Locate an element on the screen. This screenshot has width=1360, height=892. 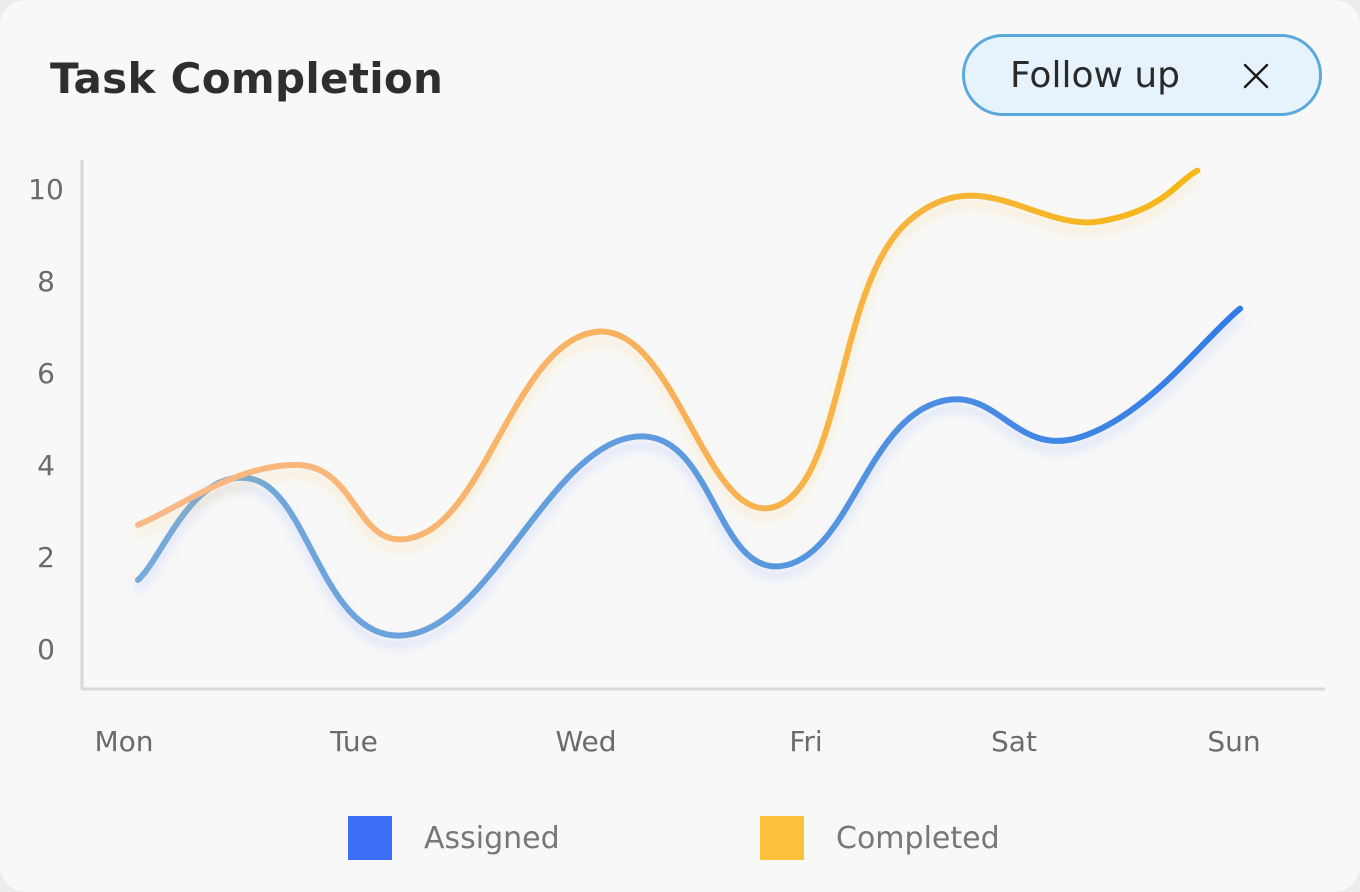
close-icon is located at coordinates (1256, 76).